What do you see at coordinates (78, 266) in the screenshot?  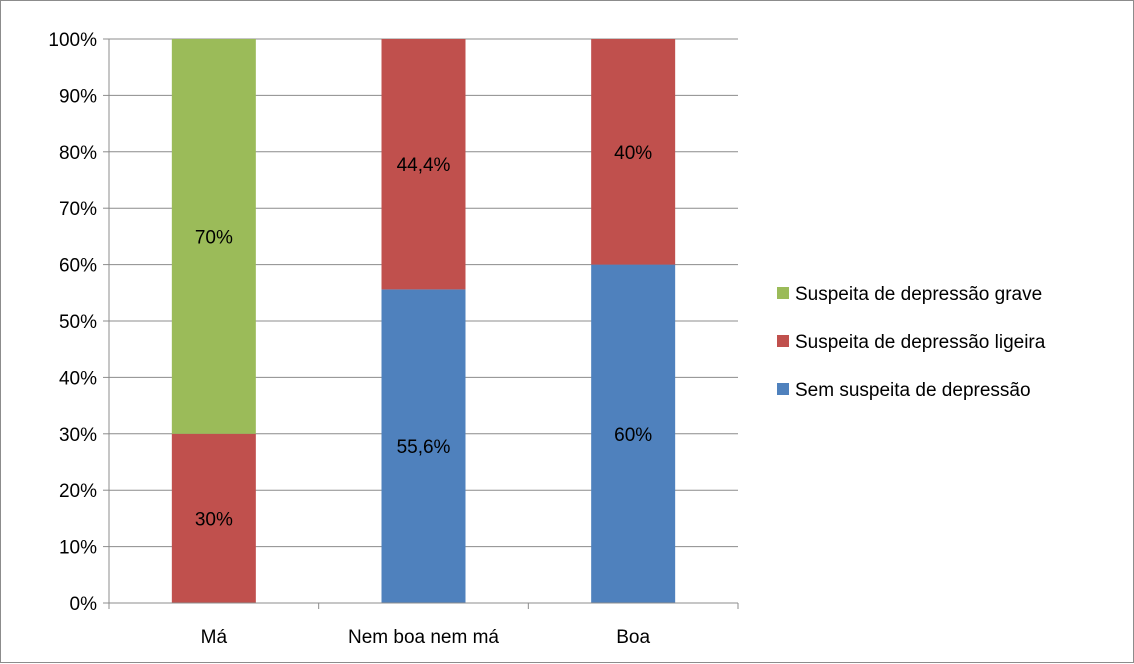 I see `y-tick-label: 60%` at bounding box center [78, 266].